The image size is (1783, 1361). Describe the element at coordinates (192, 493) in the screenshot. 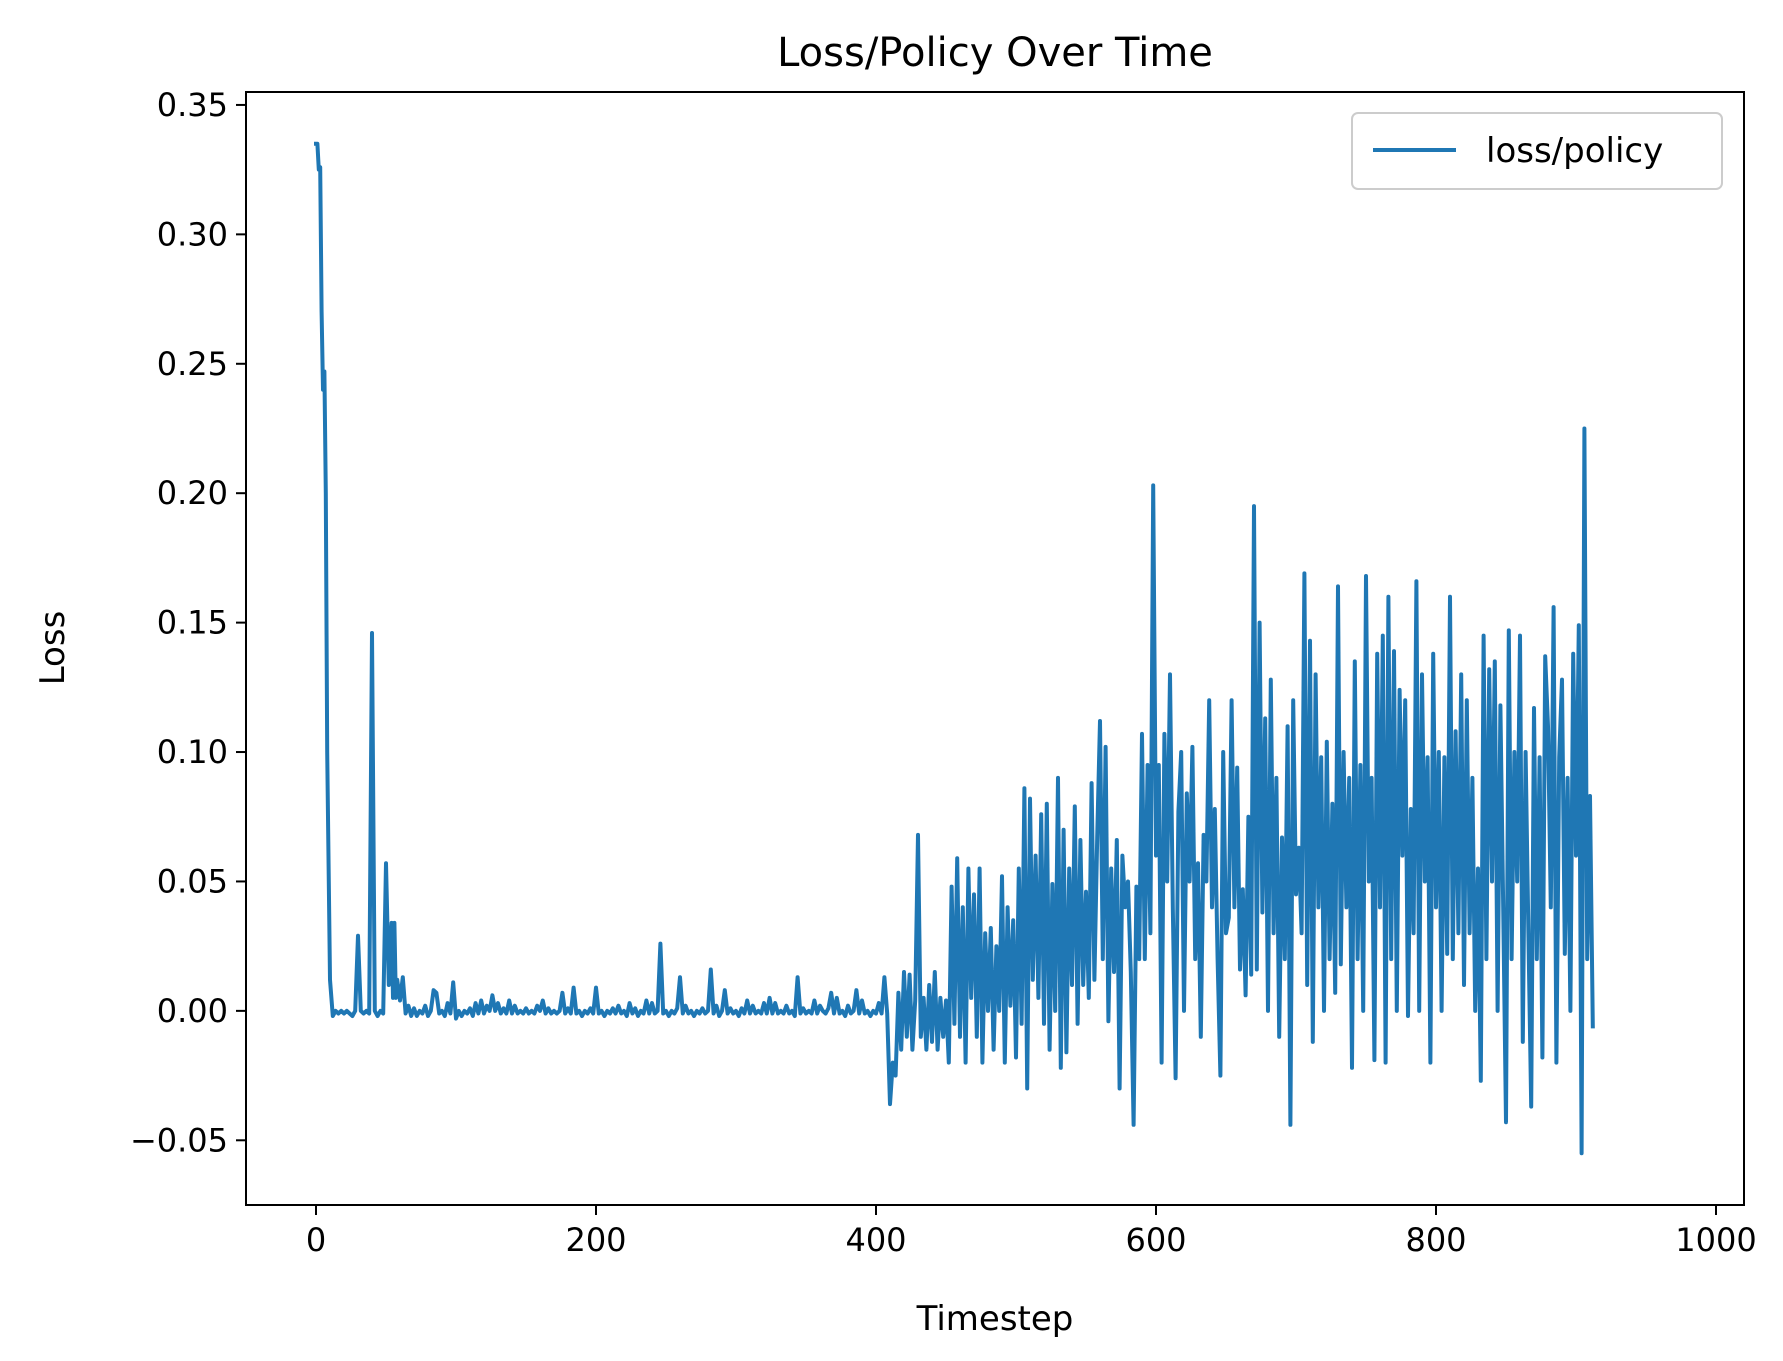

I see `y-tick-label: 0.20` at that location.